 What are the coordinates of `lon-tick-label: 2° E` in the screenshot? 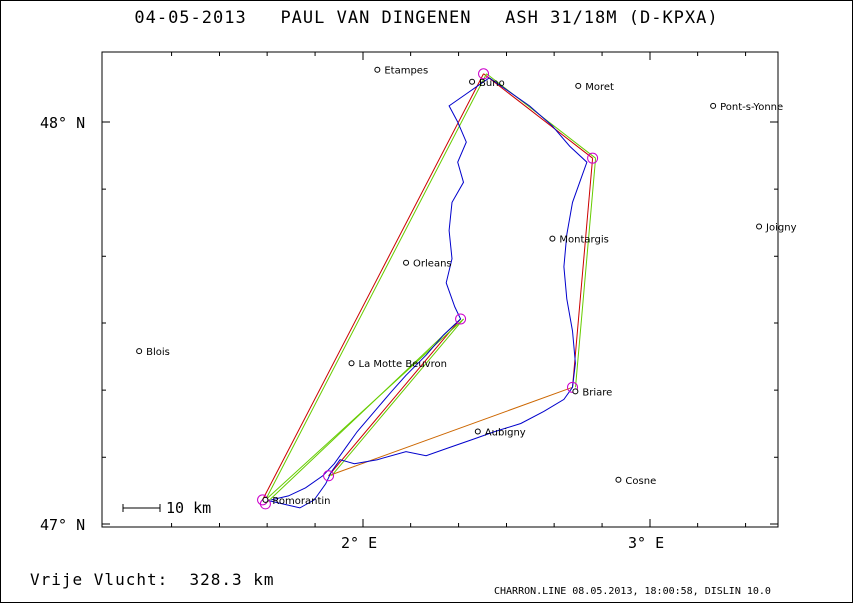 It's located at (359, 543).